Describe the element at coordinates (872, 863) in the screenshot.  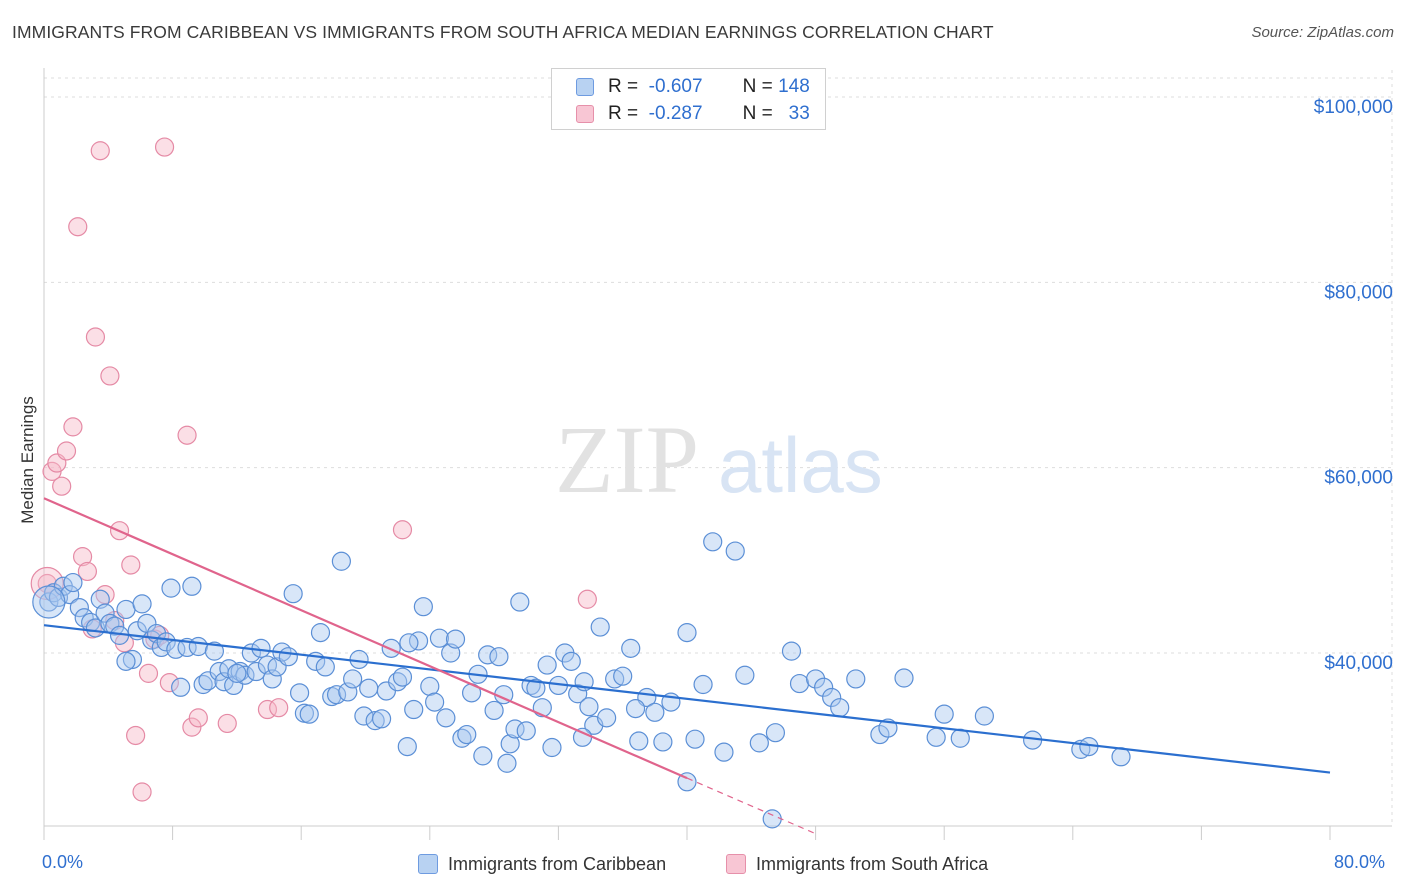
I see `legend-label-south-africa: Immigrants from South Africa` at that location.